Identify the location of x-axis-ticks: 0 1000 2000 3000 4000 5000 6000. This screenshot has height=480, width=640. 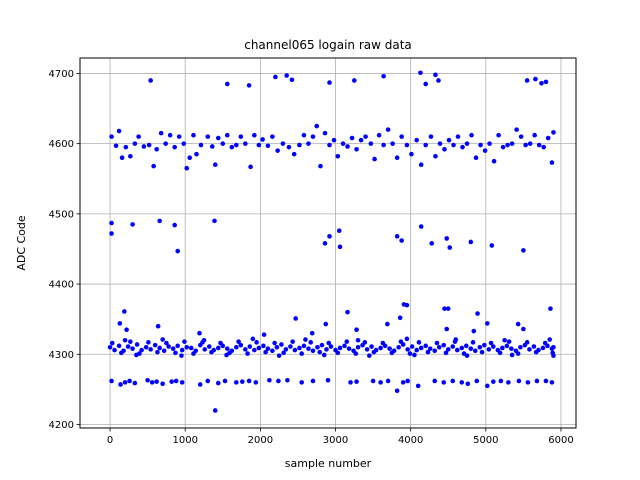
(340, 437).